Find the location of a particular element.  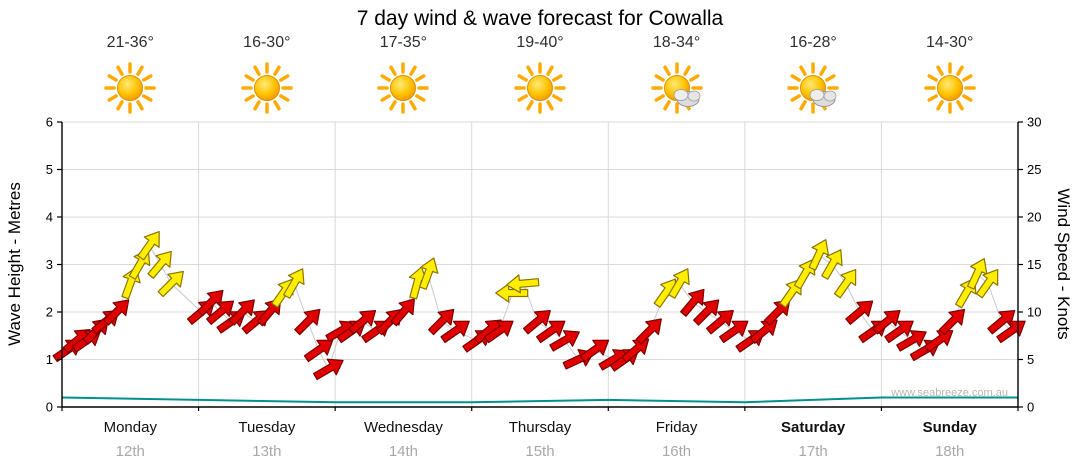

day-name-label: Tuesday is located at coordinates (267, 427).